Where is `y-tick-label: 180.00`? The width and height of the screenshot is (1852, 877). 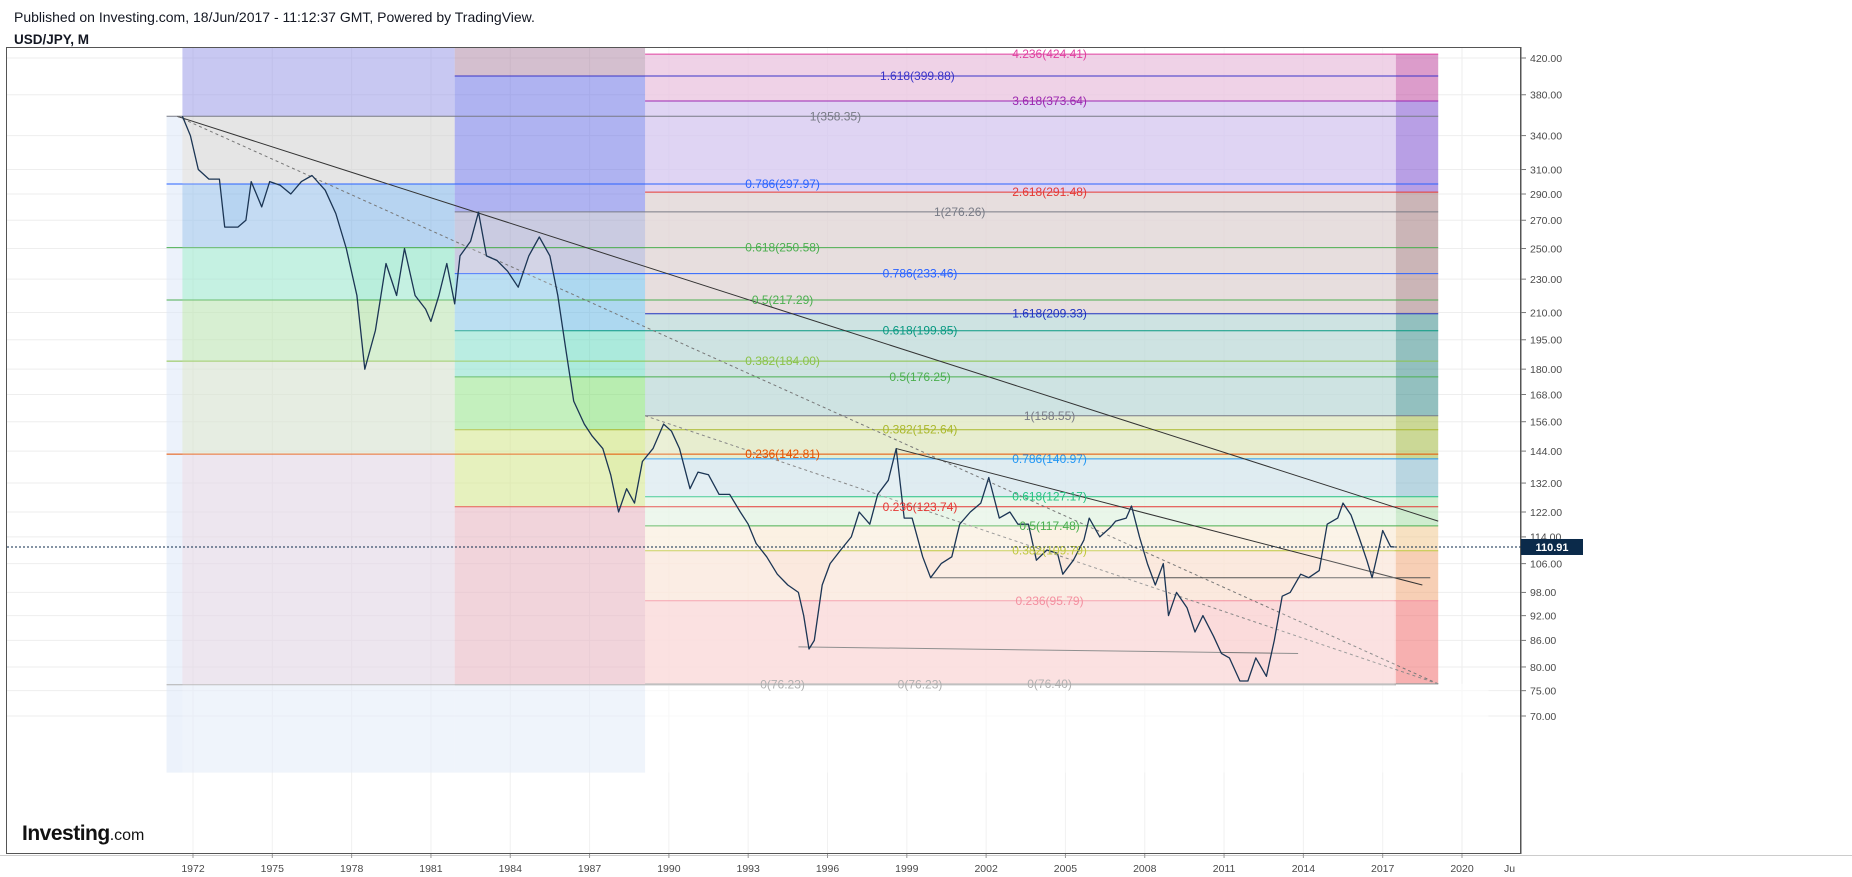
y-tick-label: 180.00 is located at coordinates (1546, 370).